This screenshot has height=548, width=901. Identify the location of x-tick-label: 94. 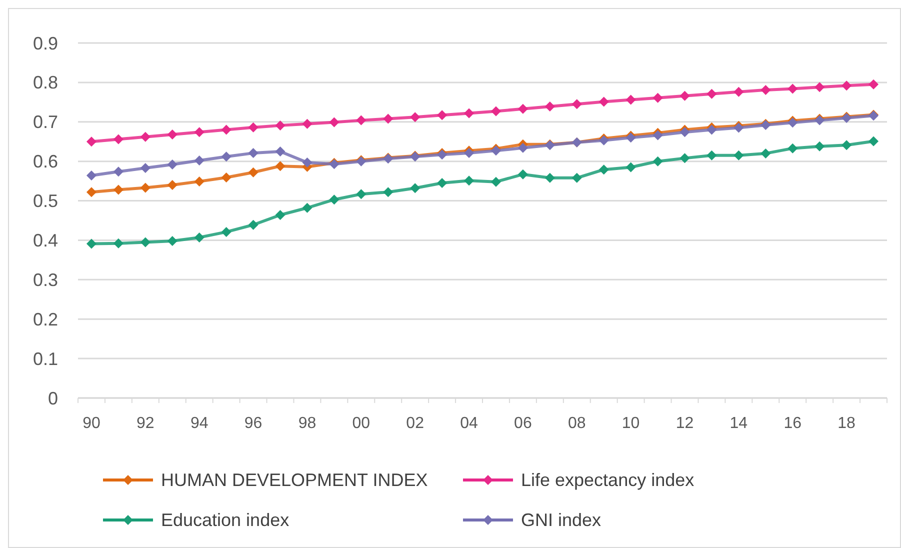
(199, 423).